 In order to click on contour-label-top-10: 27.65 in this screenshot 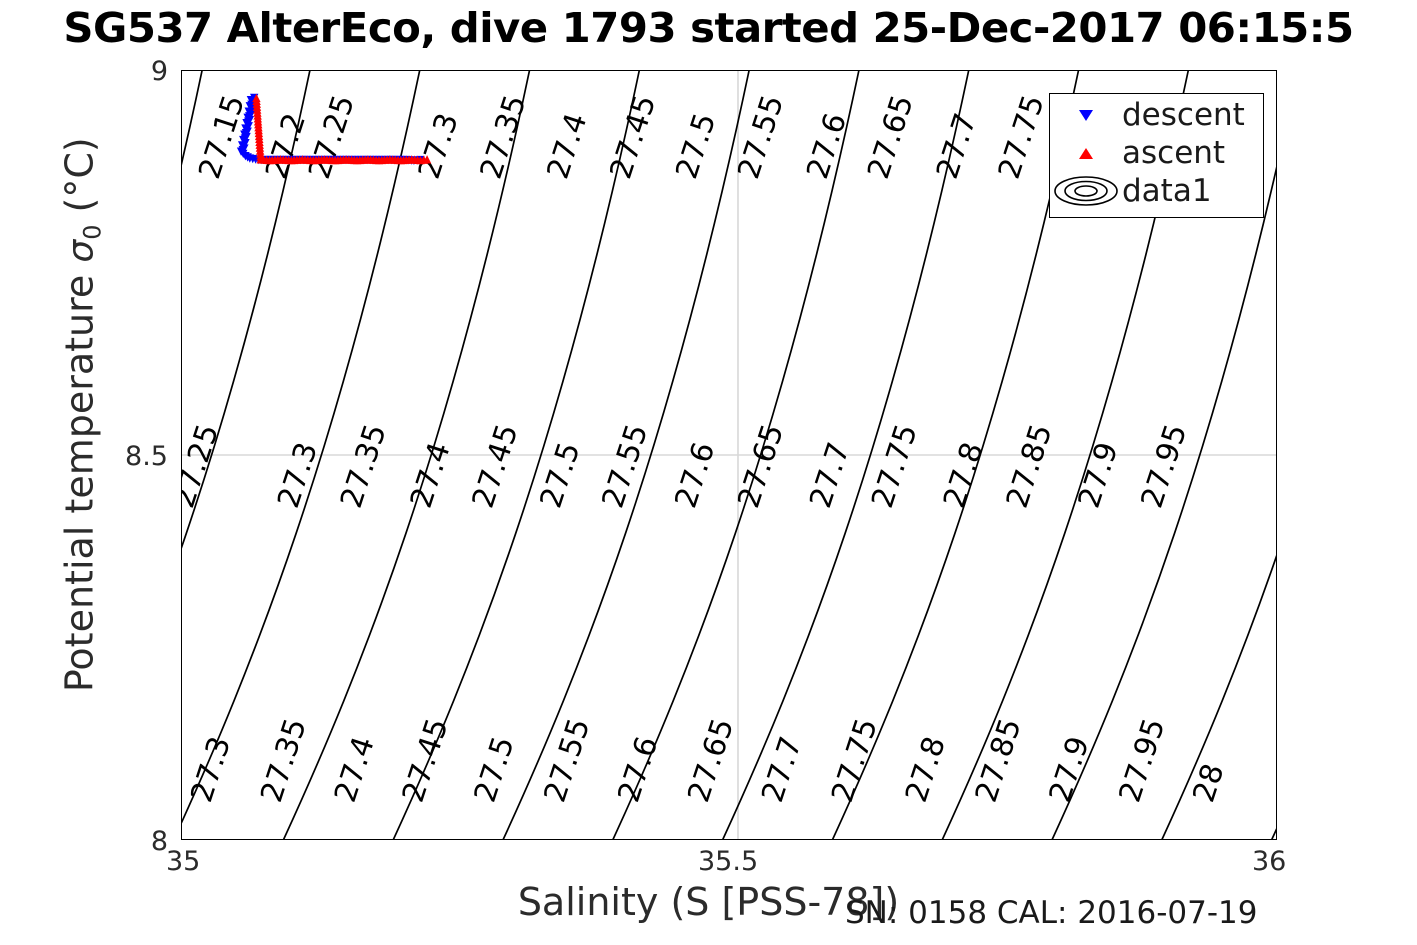, I will do `click(891, 137)`.